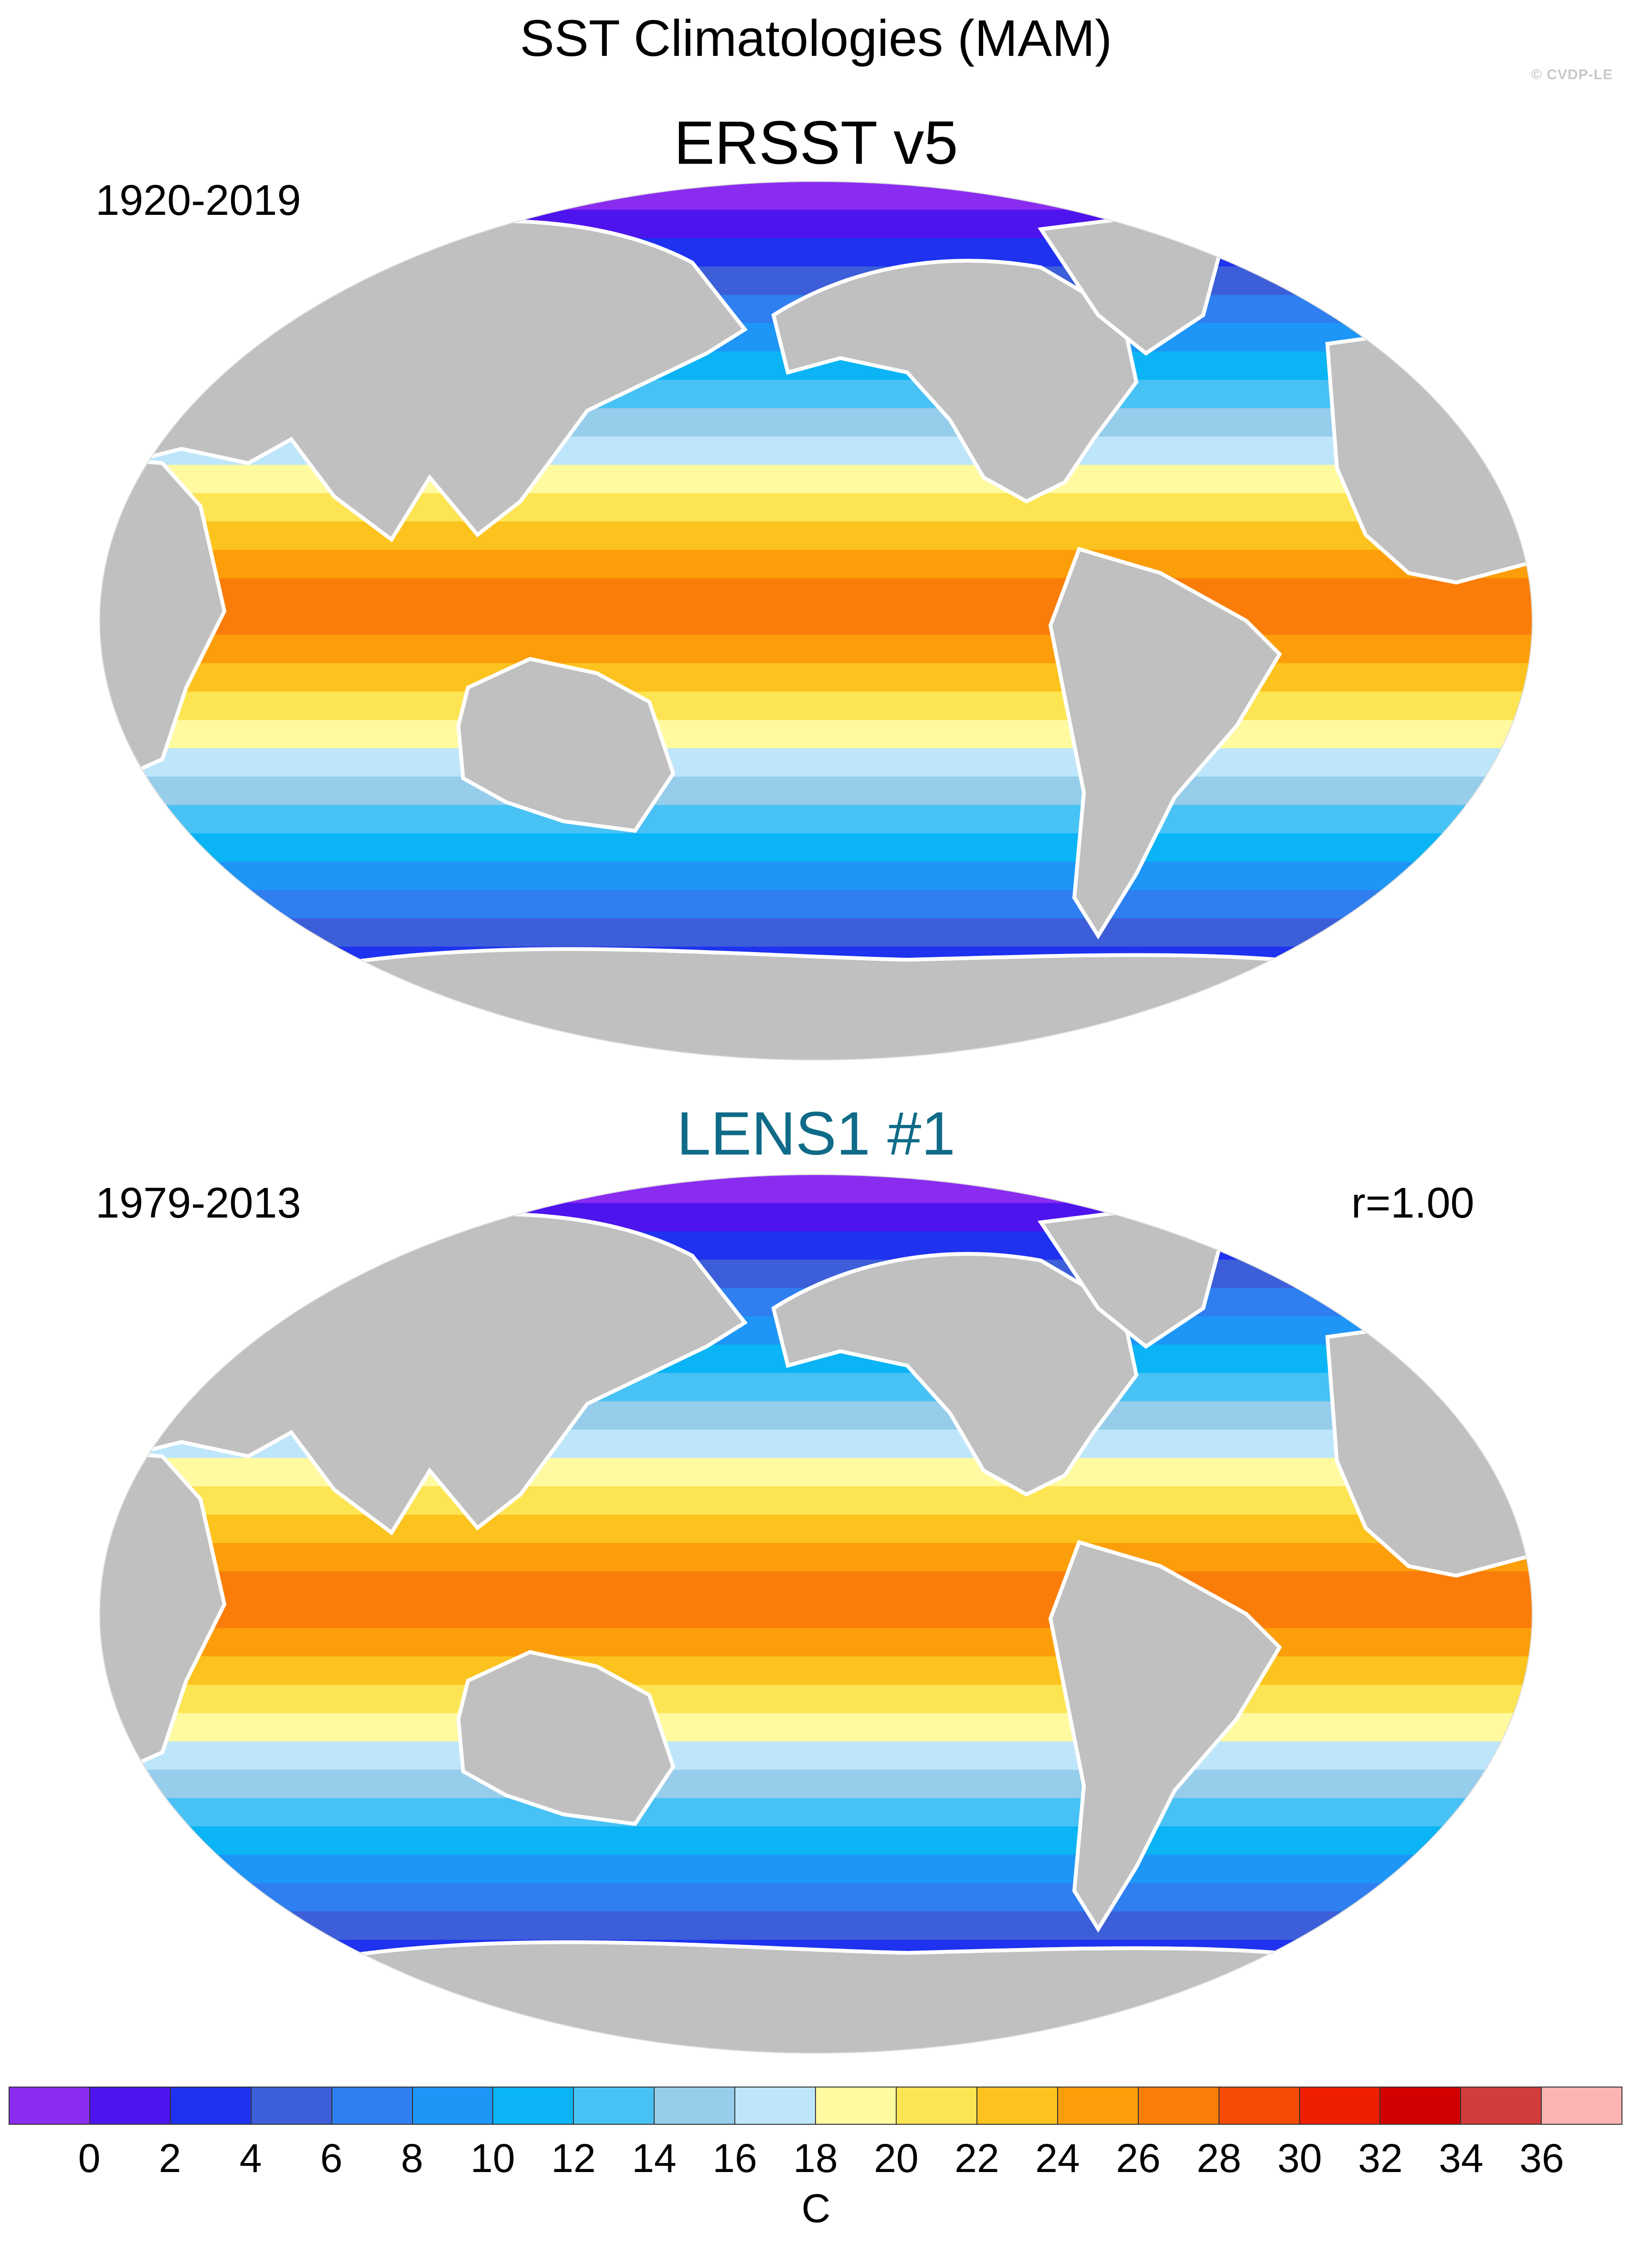 This screenshot has height=2268, width=1632. Describe the element at coordinates (816, 143) in the screenshot. I see `panel1-title: ERSST v5` at that location.